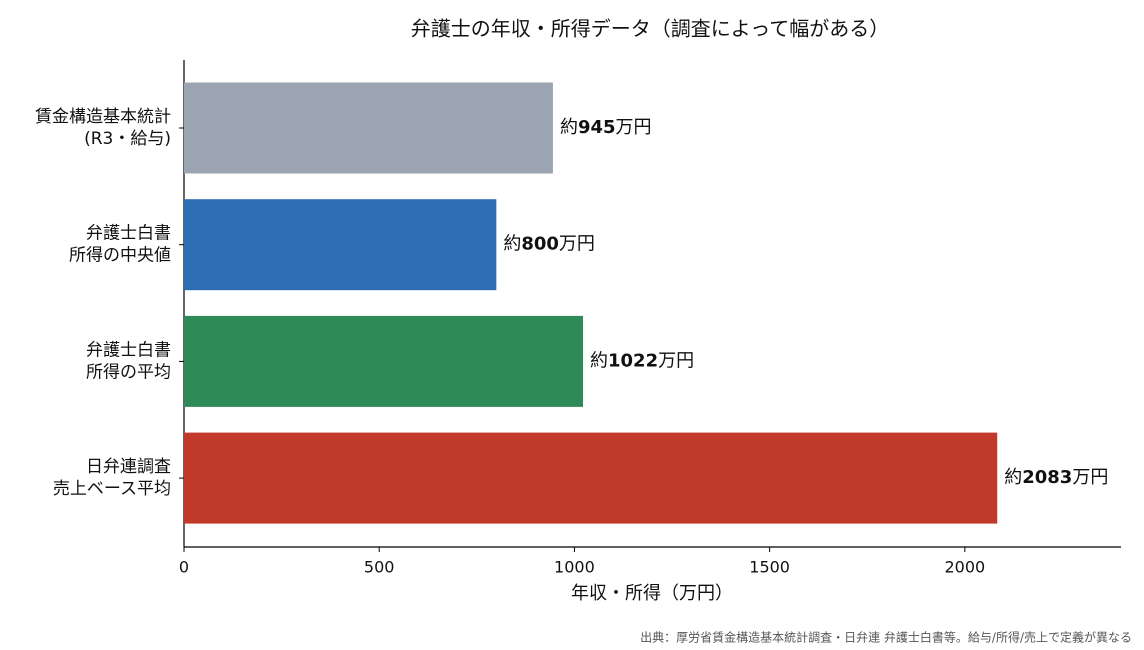  I want to click on y-tick-label: 売上ベース平均, so click(112, 489).